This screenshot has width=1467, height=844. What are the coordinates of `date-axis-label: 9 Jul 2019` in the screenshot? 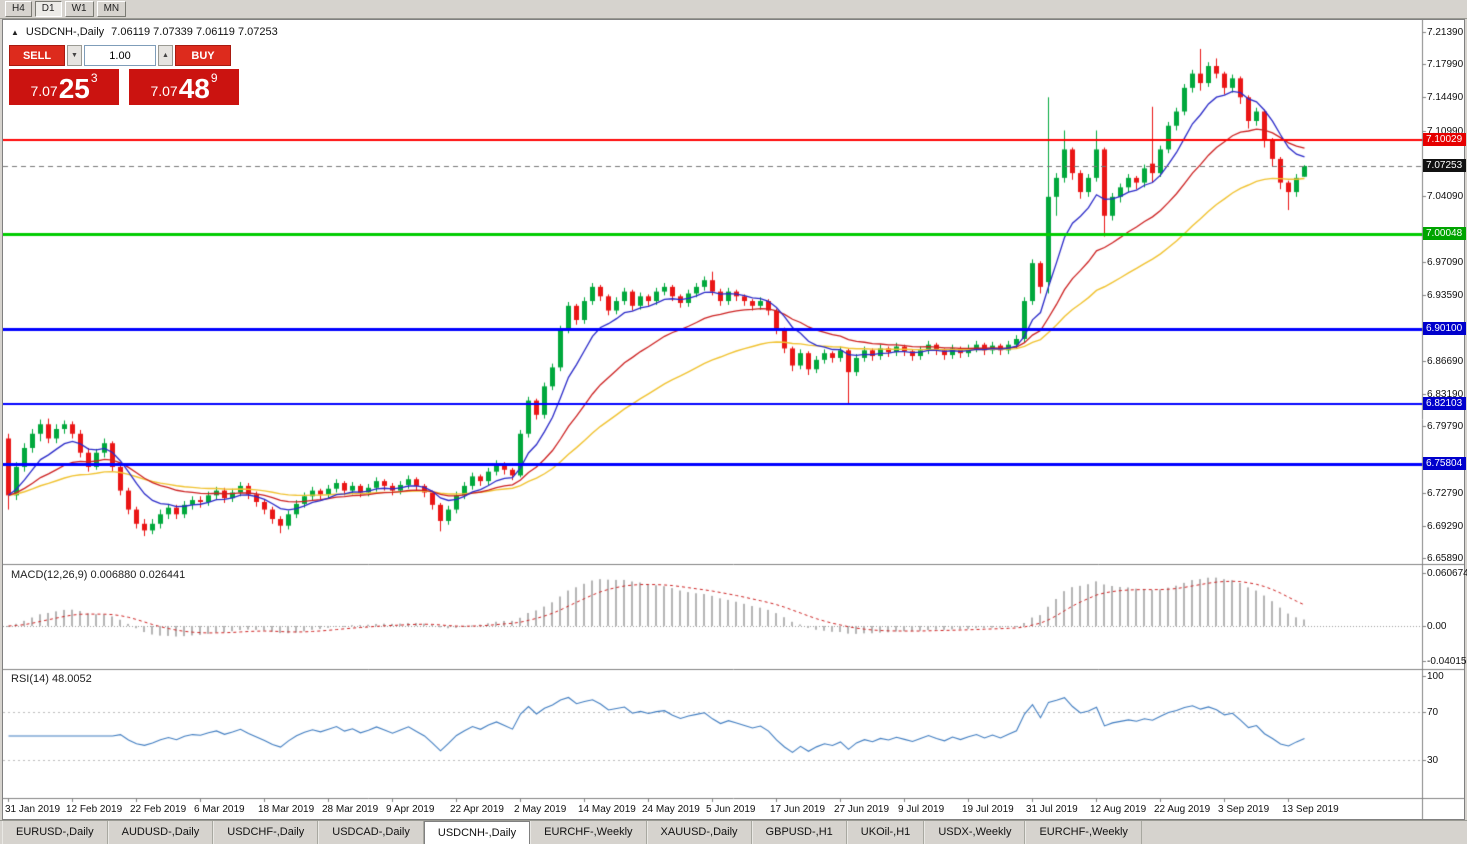 It's located at (921, 809).